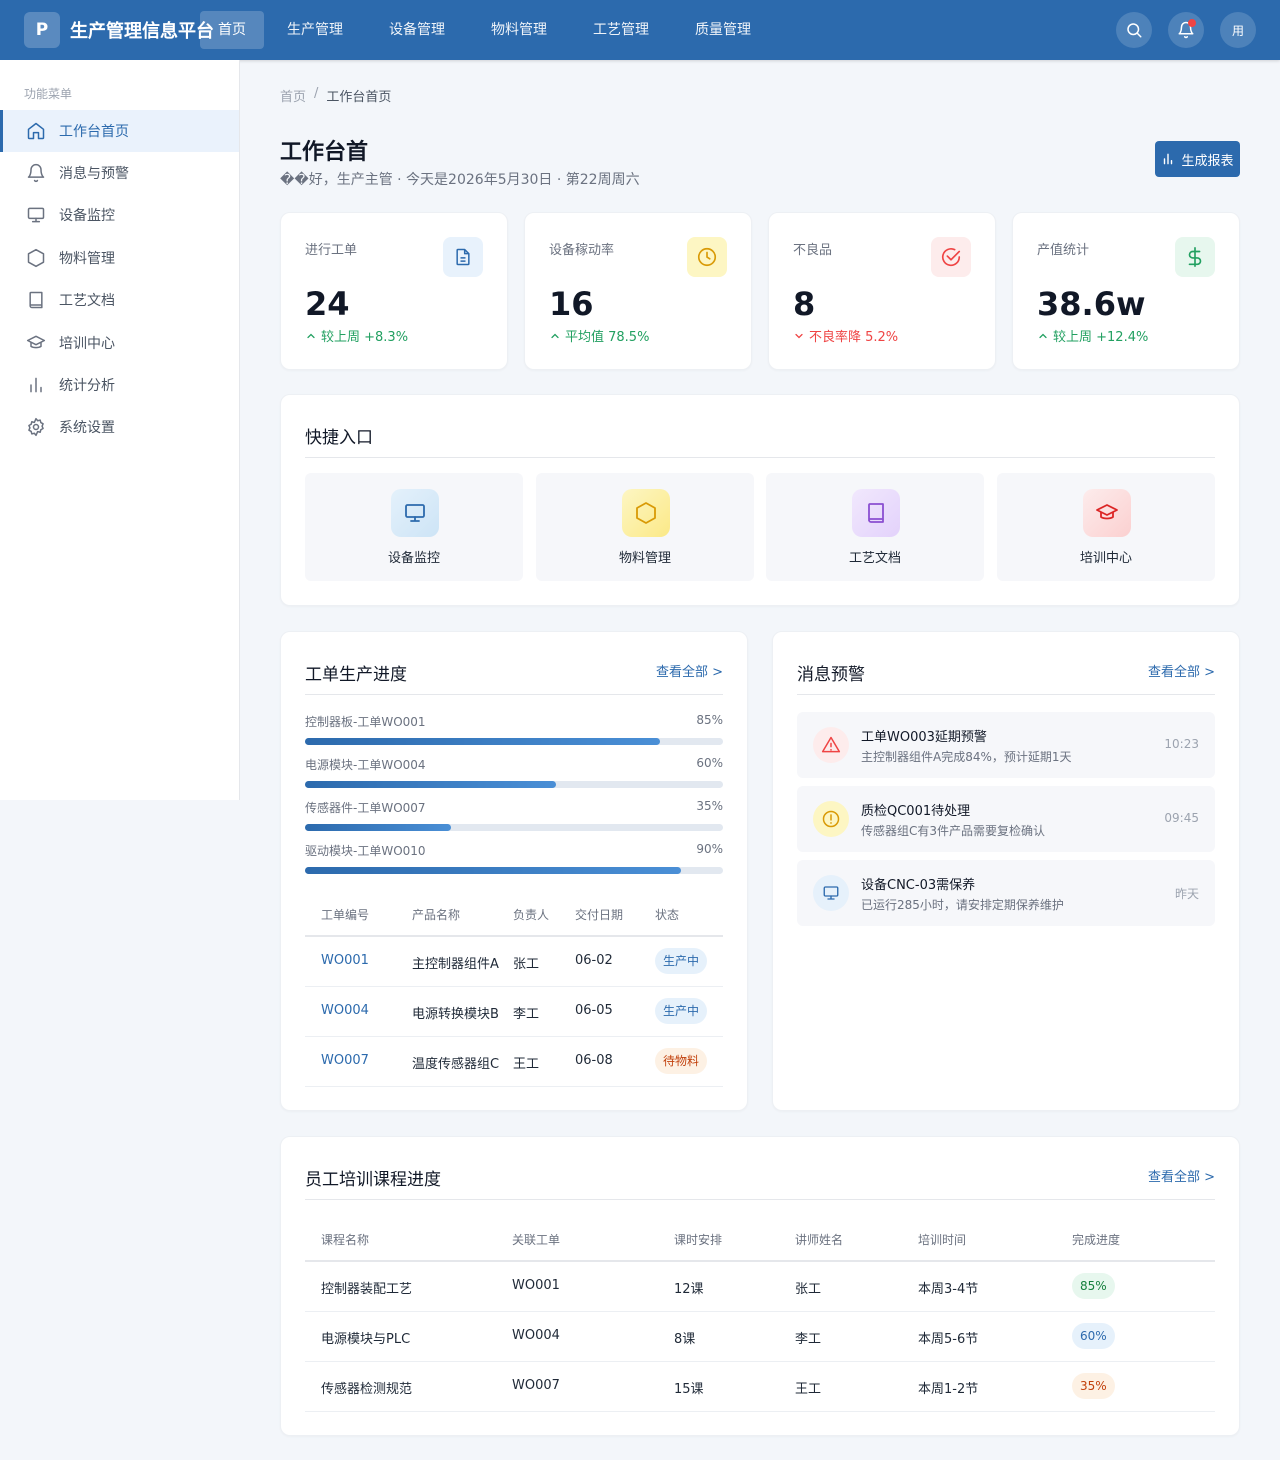  I want to click on table-header: 交付日期, so click(599, 915).